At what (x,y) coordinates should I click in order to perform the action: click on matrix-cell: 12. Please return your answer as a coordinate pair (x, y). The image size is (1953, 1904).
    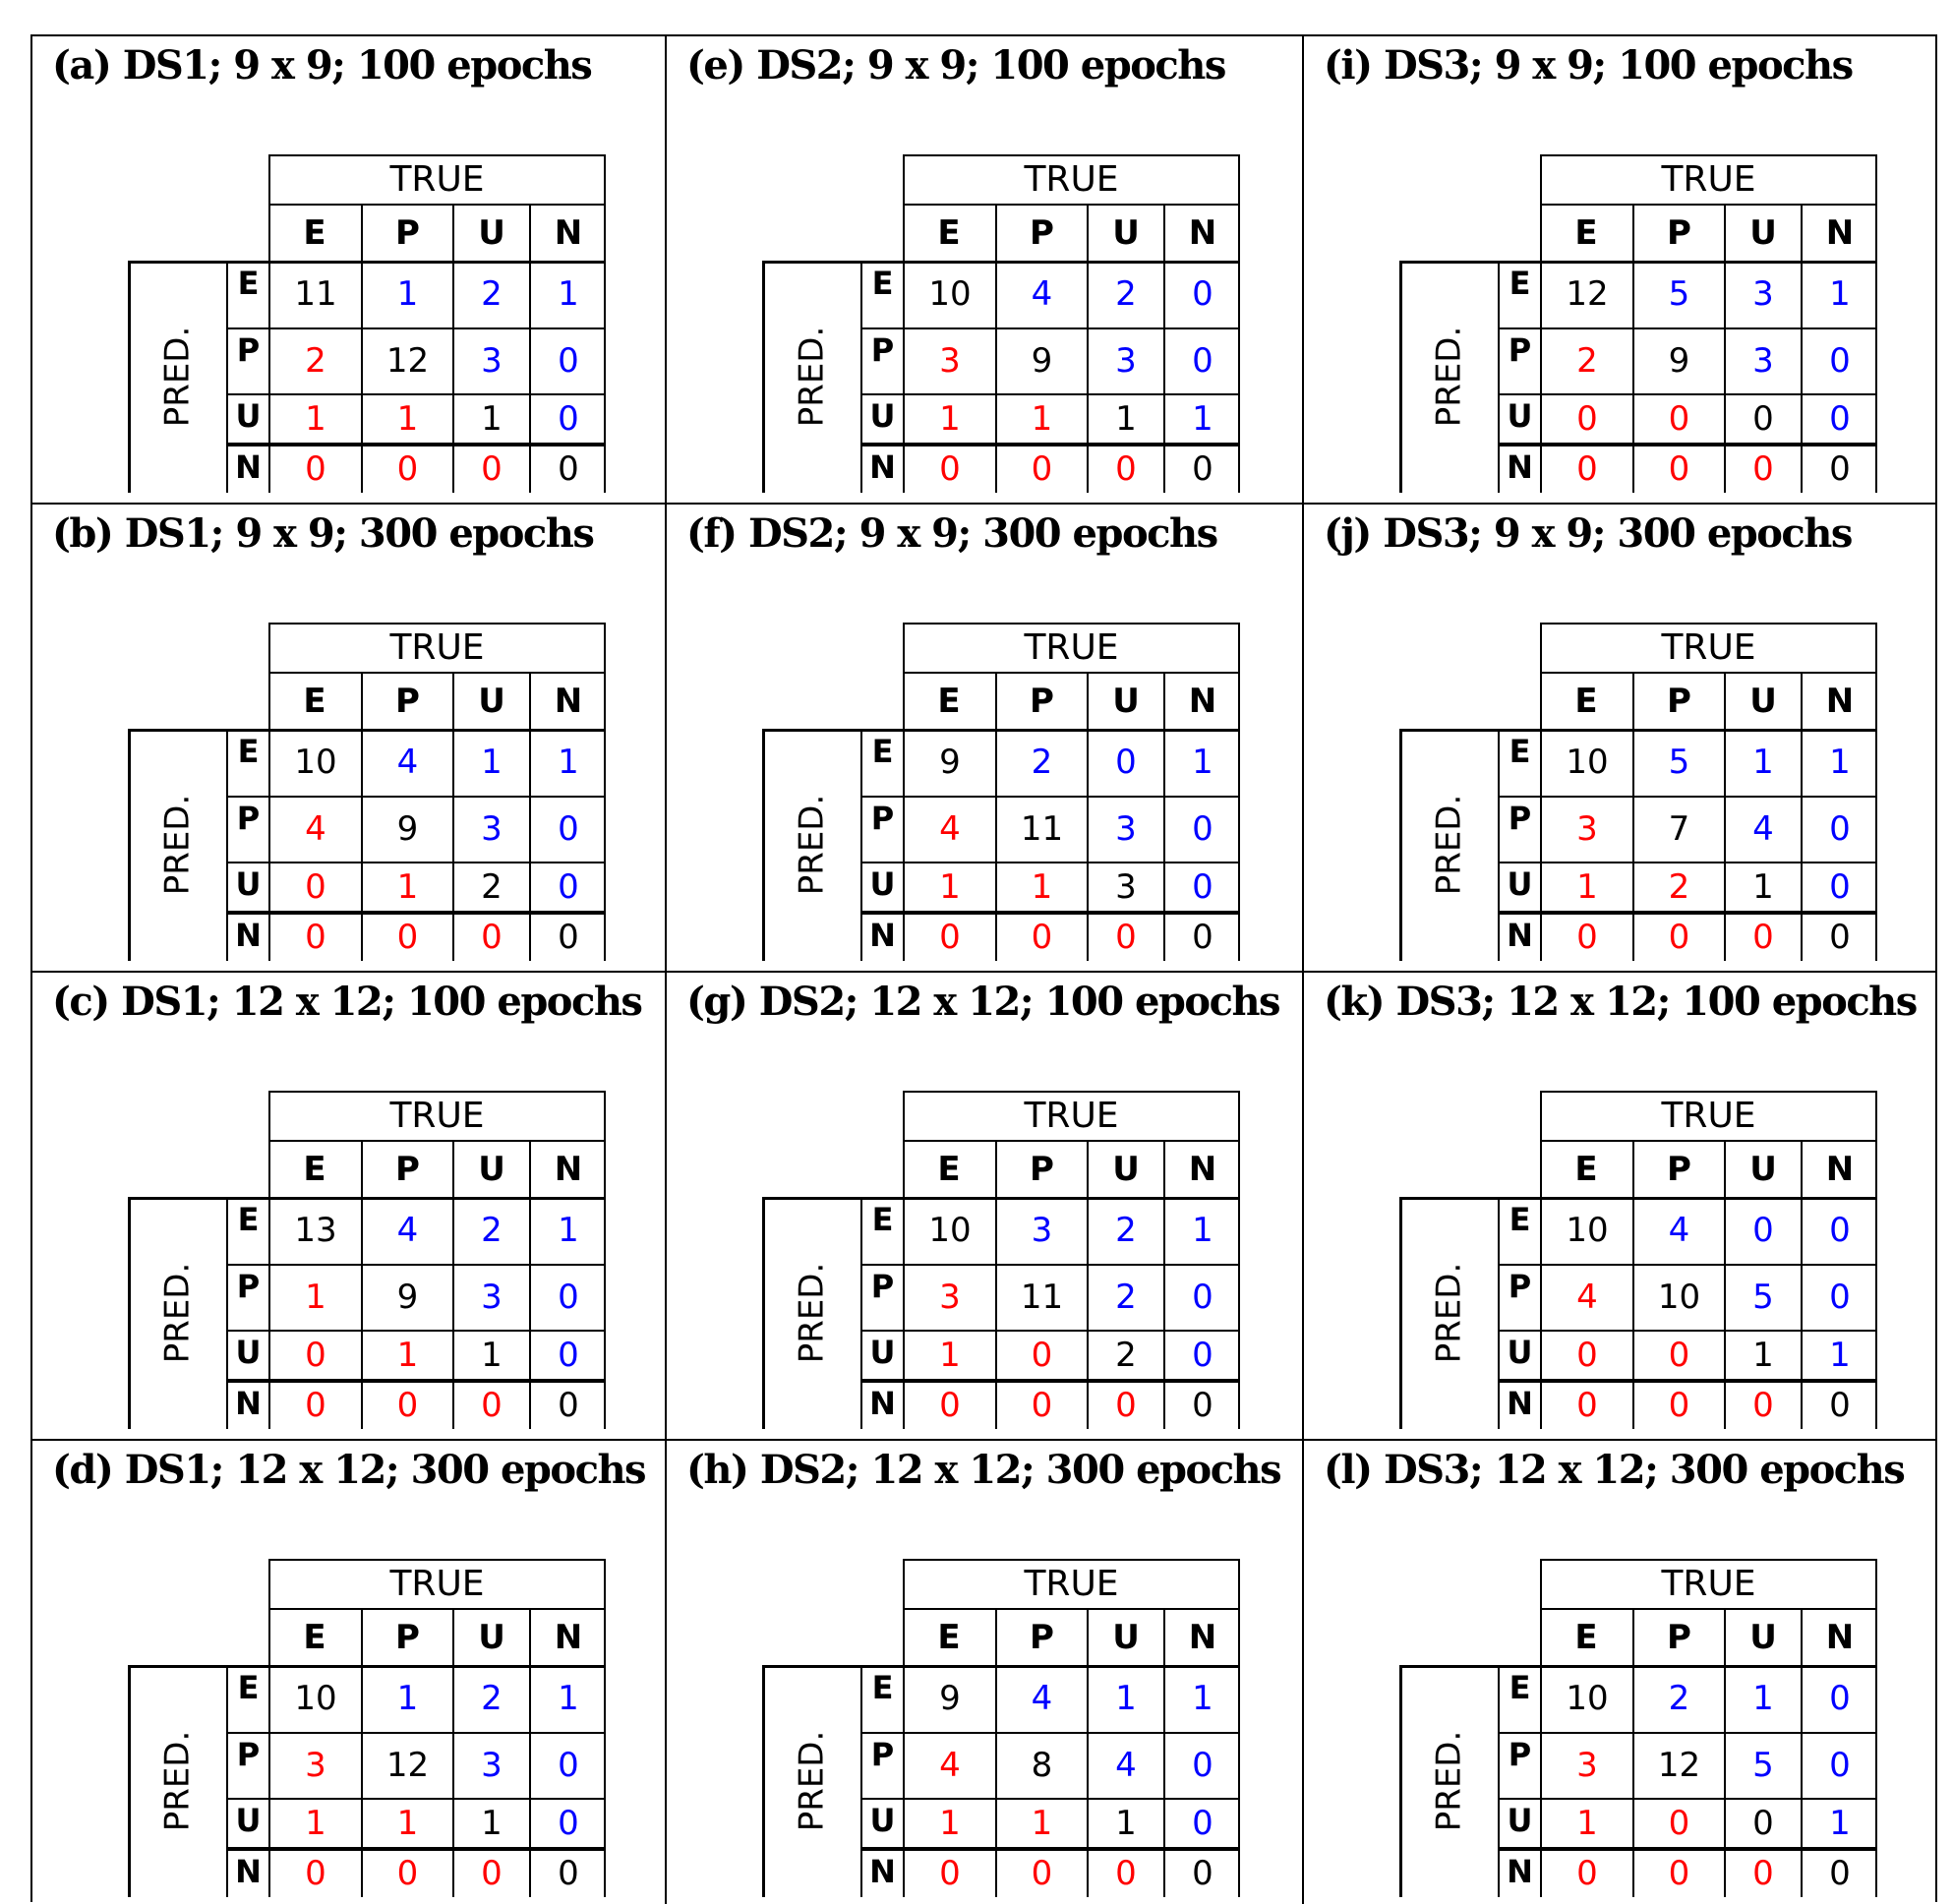
    Looking at the image, I should click on (406, 1765).